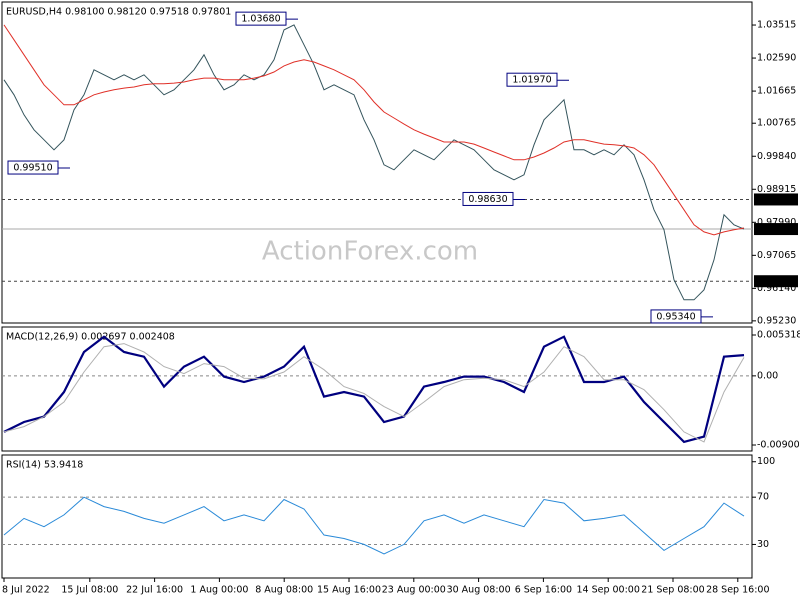  Describe the element at coordinates (763, 497) in the screenshot. I see `y-tick-label: 70` at that location.